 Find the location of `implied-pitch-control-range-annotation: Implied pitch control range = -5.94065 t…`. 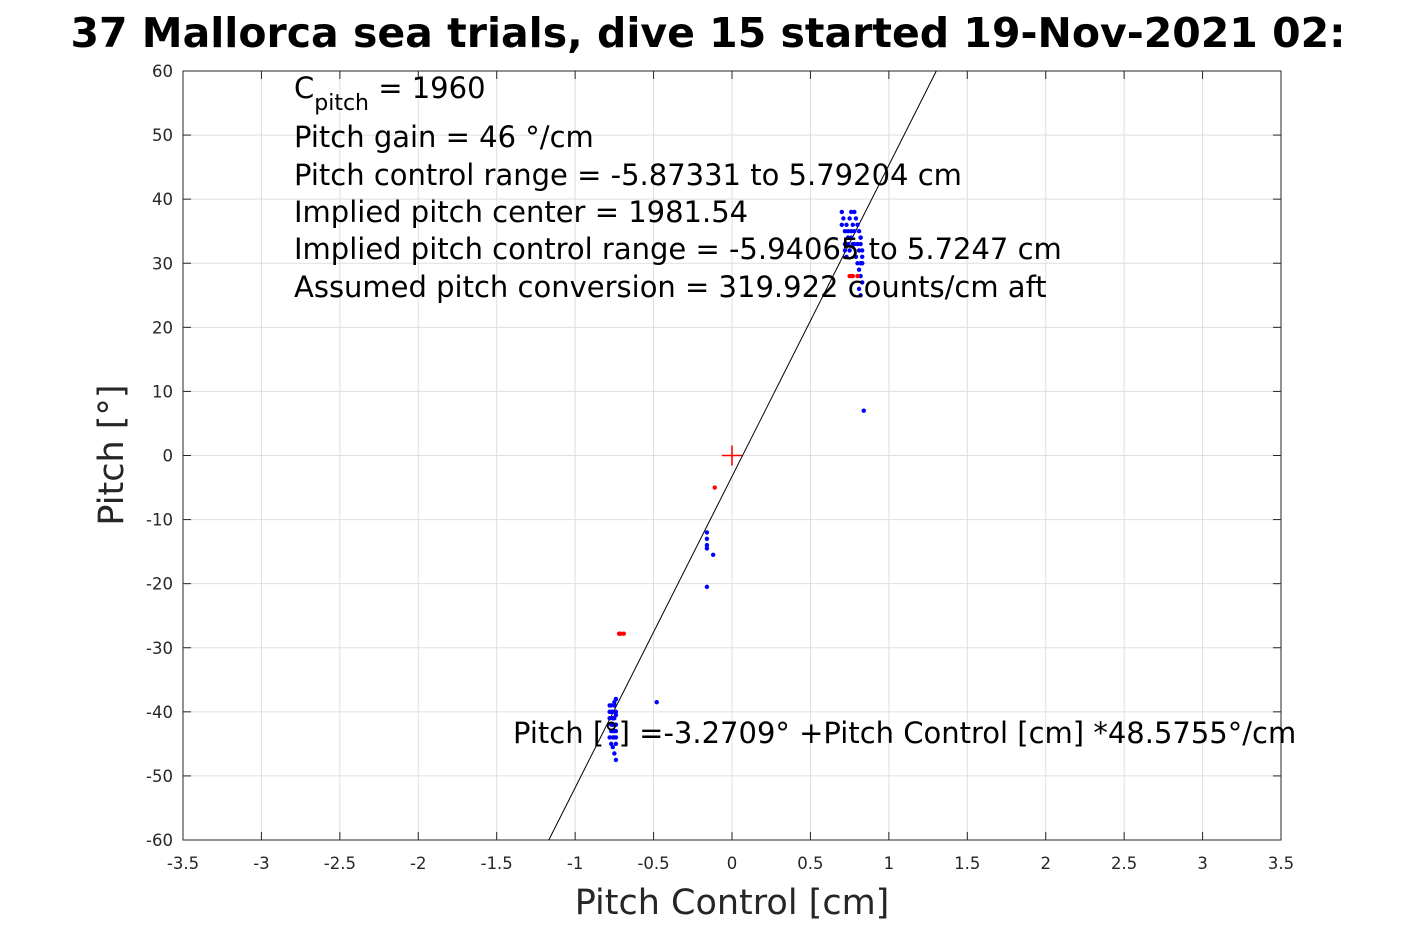

implied-pitch-control-range-annotation: Implied pitch control range = -5.94065 t… is located at coordinates (678, 249).